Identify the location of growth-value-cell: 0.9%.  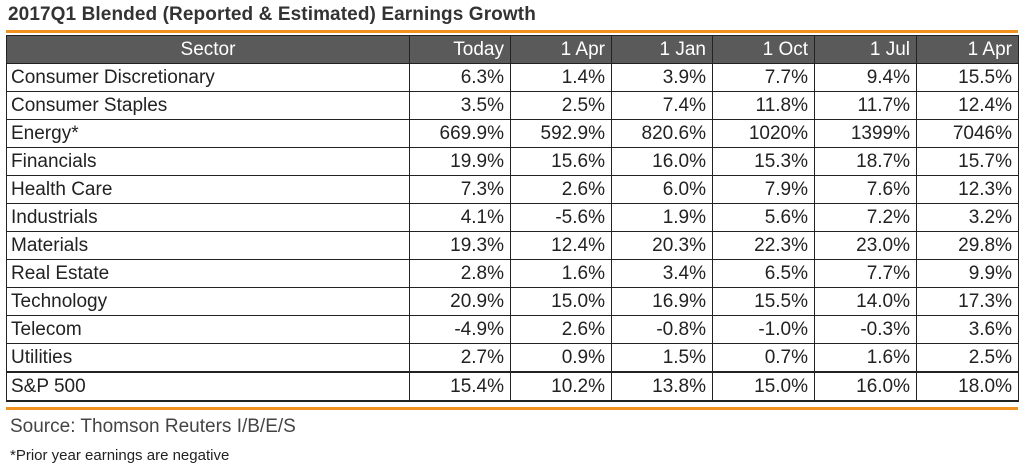
(561, 358).